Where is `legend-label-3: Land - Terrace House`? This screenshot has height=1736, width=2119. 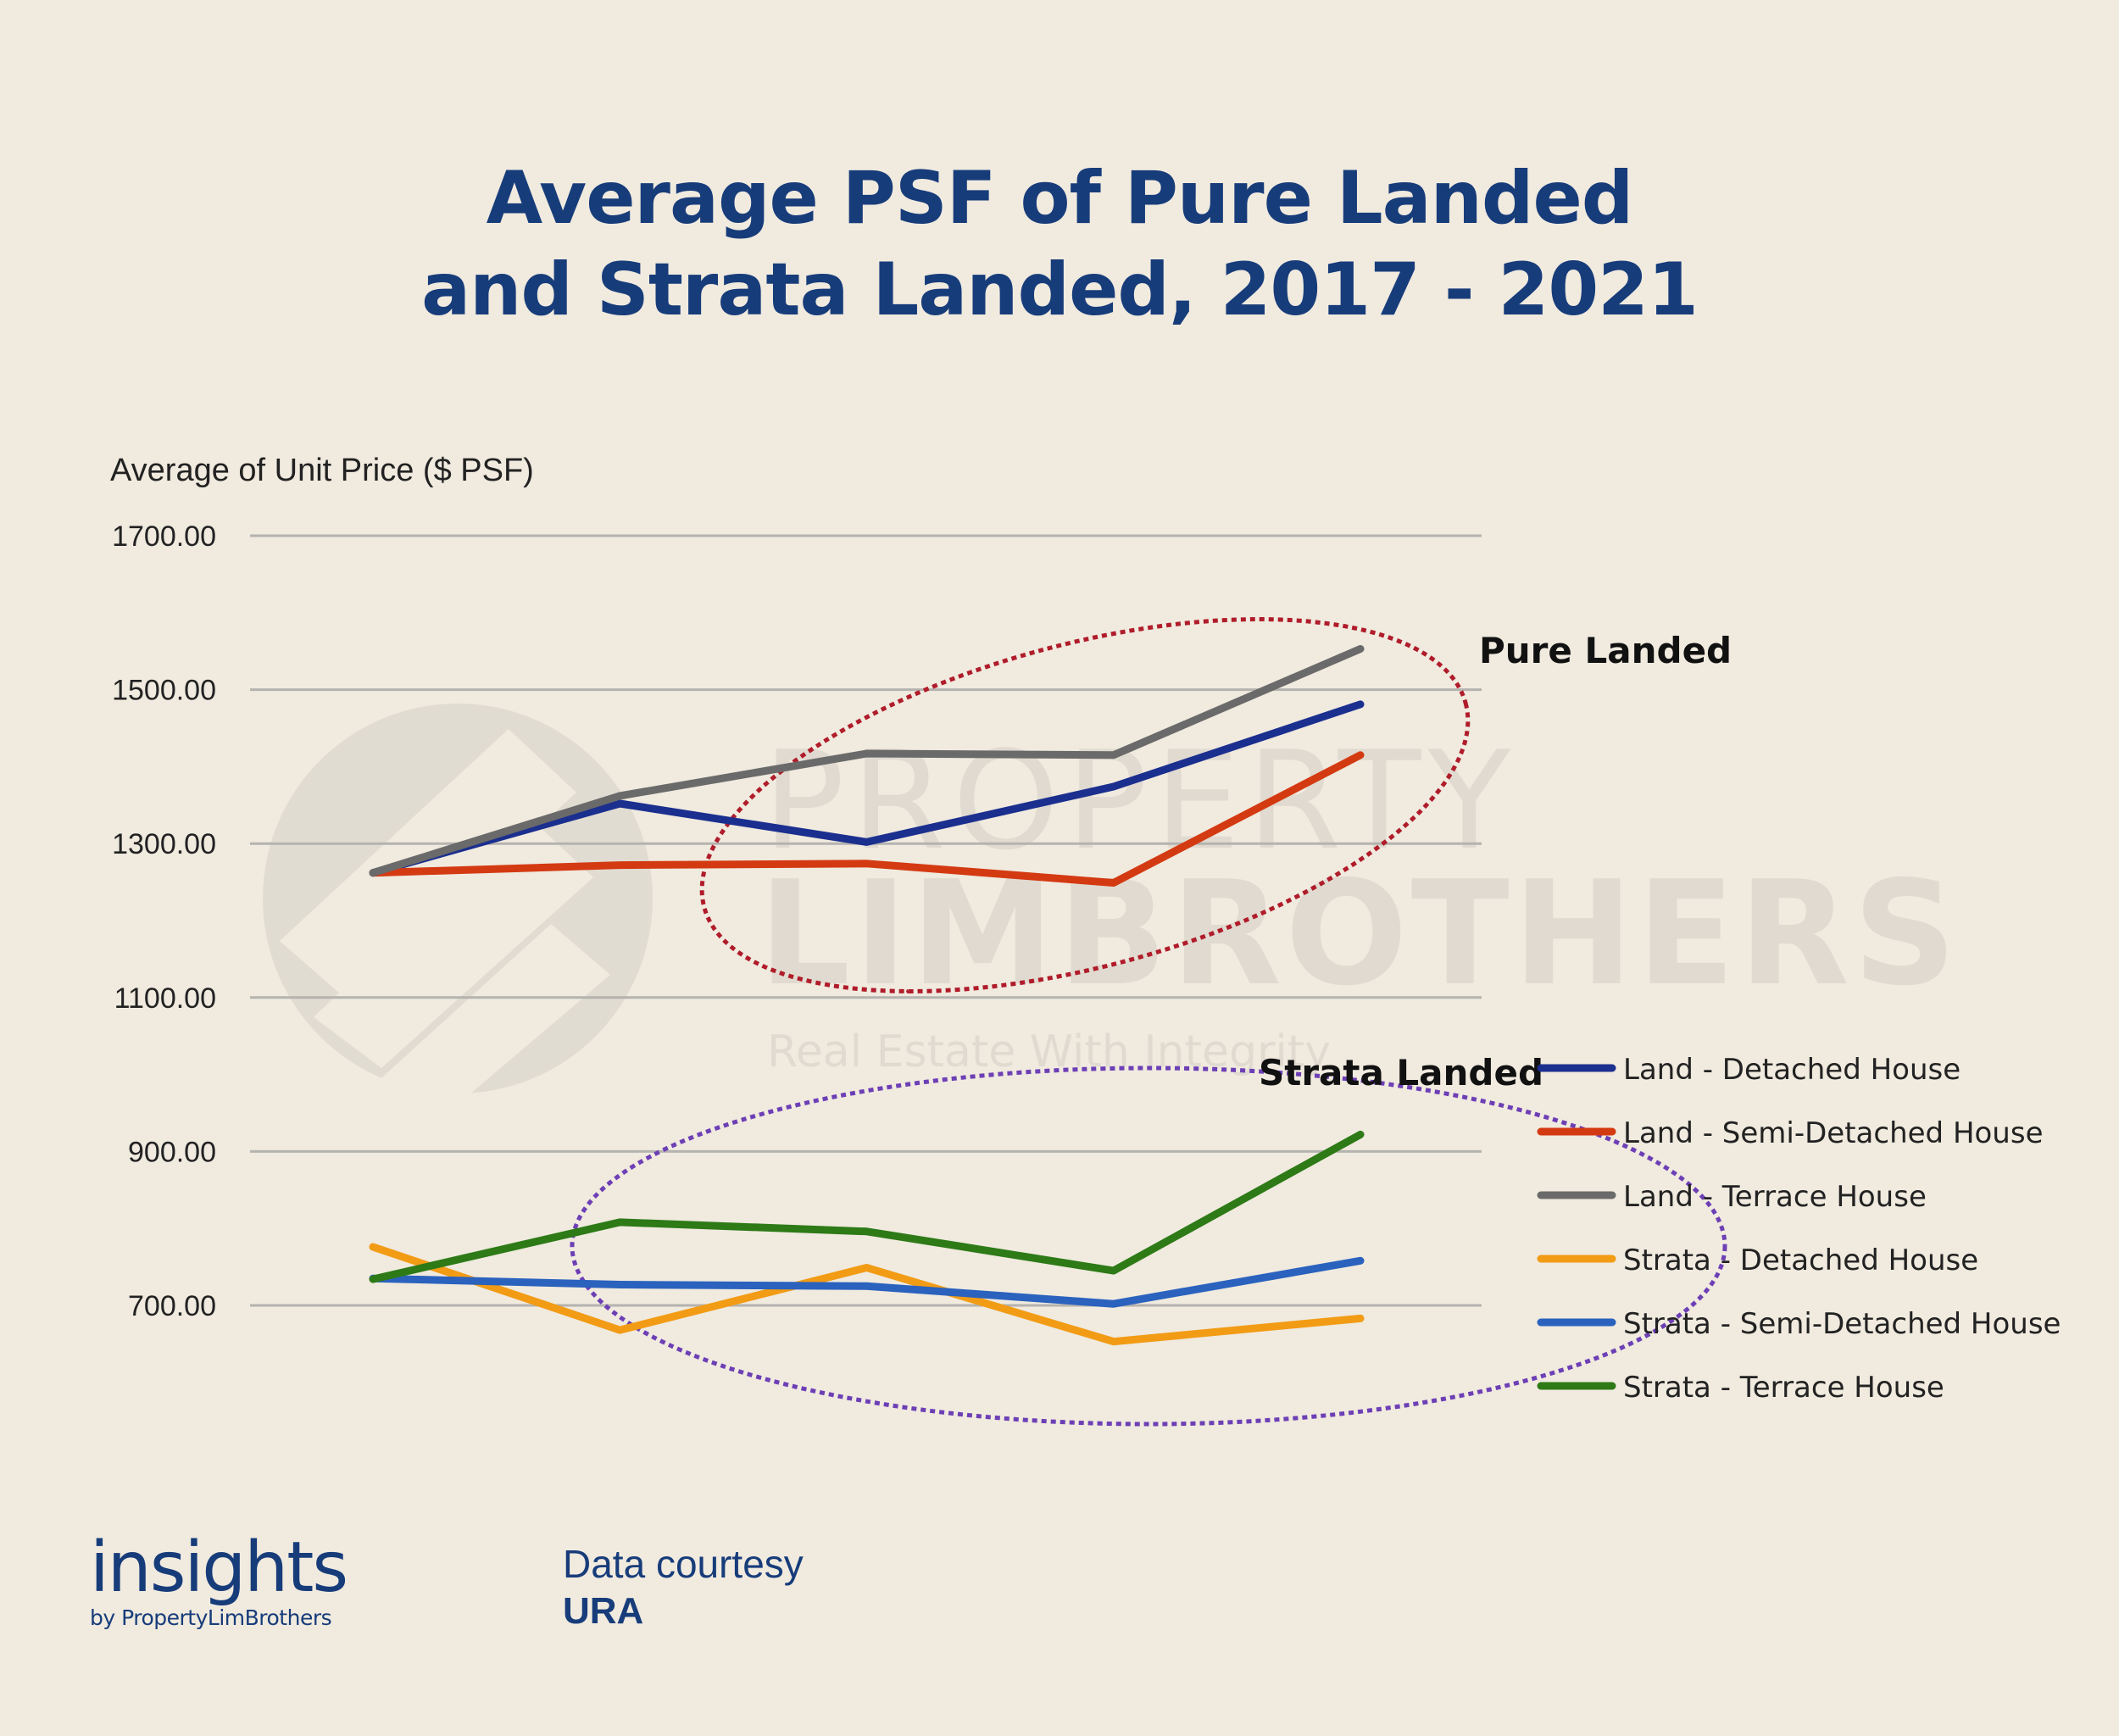 legend-label-3: Land - Terrace House is located at coordinates (1775, 1197).